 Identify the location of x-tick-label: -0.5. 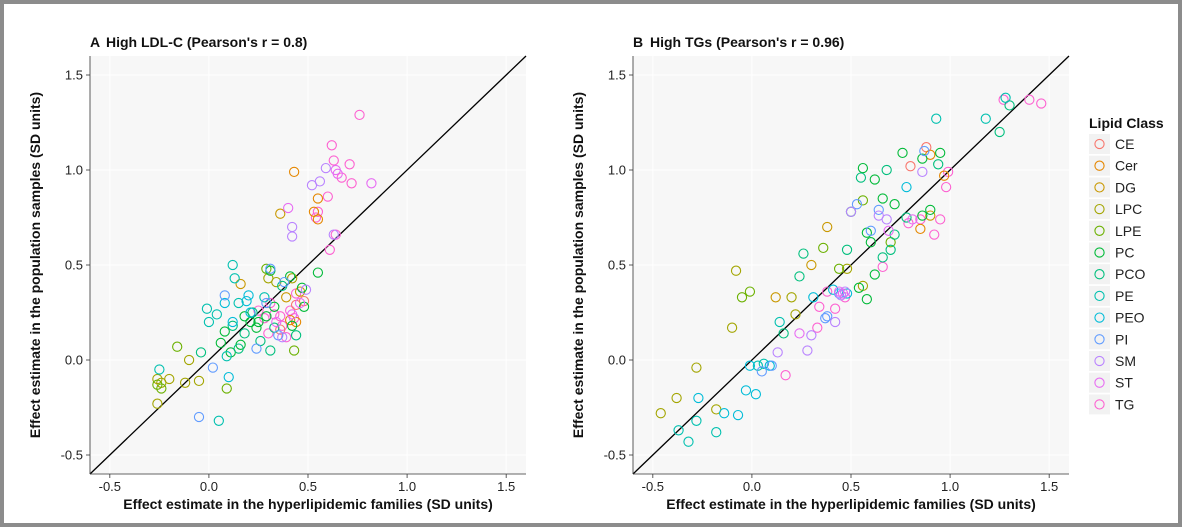
(110, 486).